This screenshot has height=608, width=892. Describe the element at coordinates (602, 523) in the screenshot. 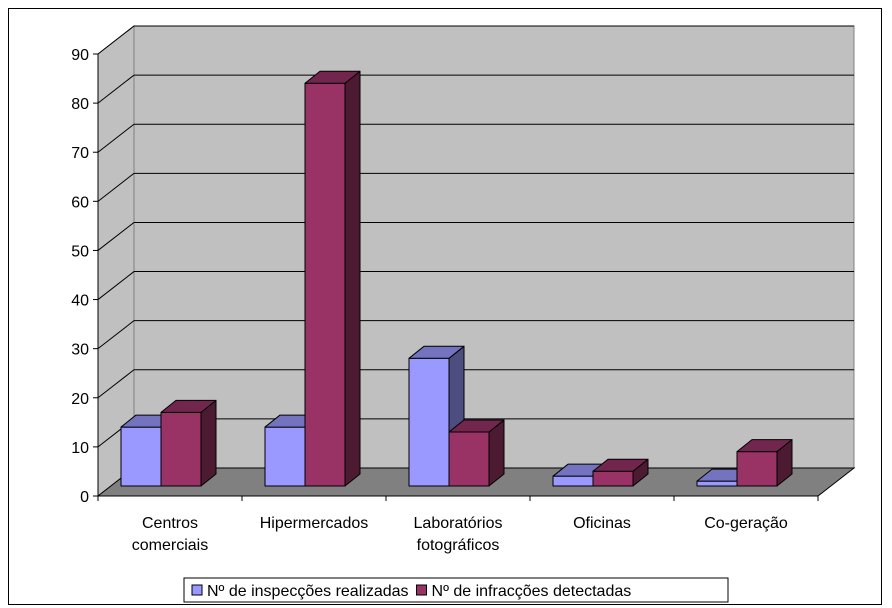

I see `x-tick-label: Oficinas` at that location.